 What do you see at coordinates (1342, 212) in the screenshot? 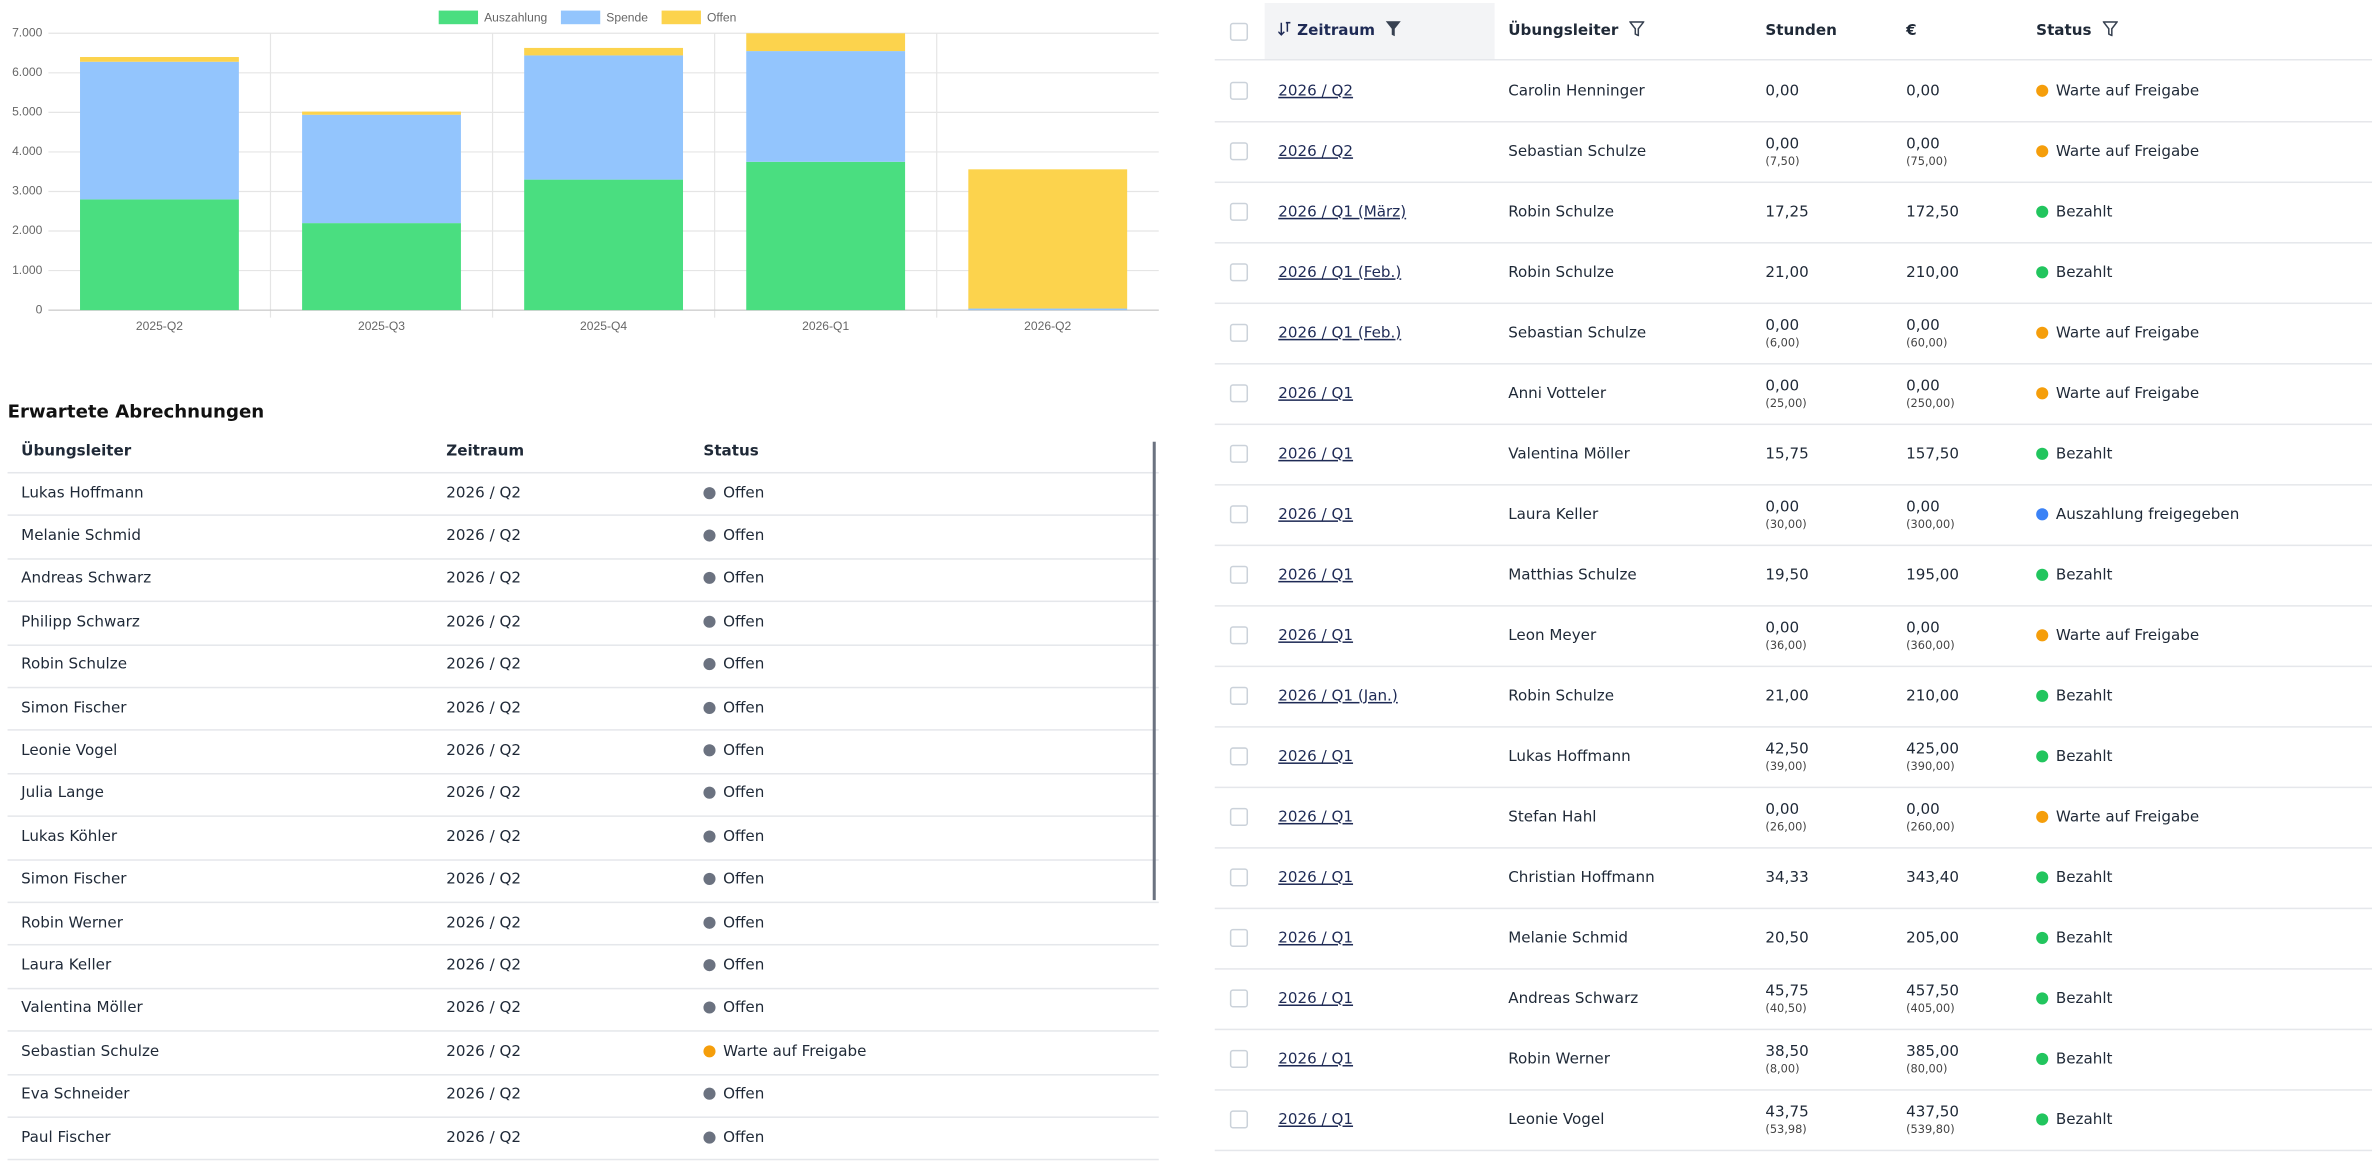
I see `period-link: 2026 / Q1 (März)` at bounding box center [1342, 212].